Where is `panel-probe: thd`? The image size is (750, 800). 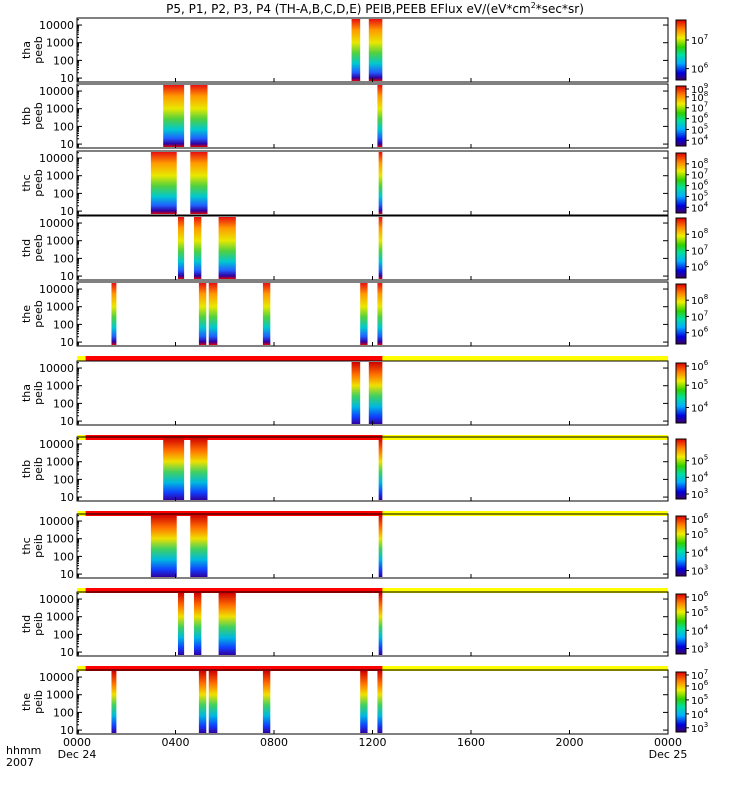
panel-probe: thd is located at coordinates (26, 624).